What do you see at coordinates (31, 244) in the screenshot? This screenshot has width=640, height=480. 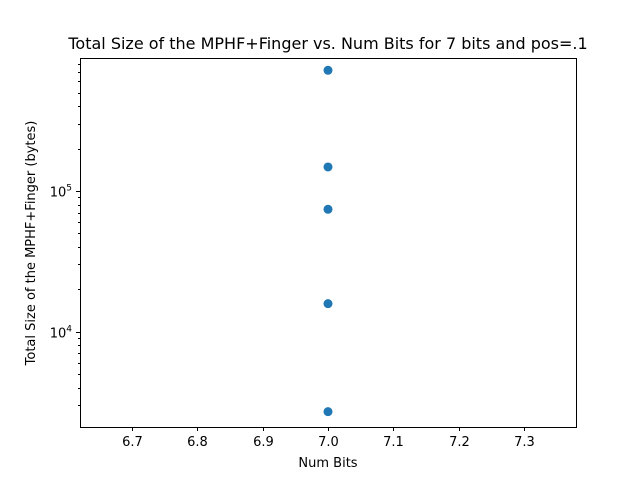 I see `y-axis-label: Total Size of the MPHF+Finger (bytes)` at bounding box center [31, 244].